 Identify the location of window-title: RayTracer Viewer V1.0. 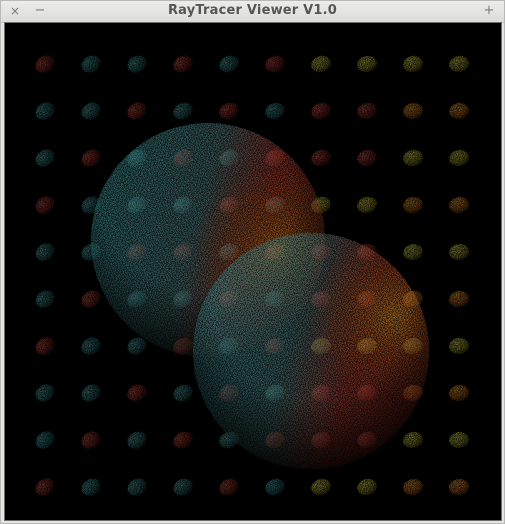
(252, 10).